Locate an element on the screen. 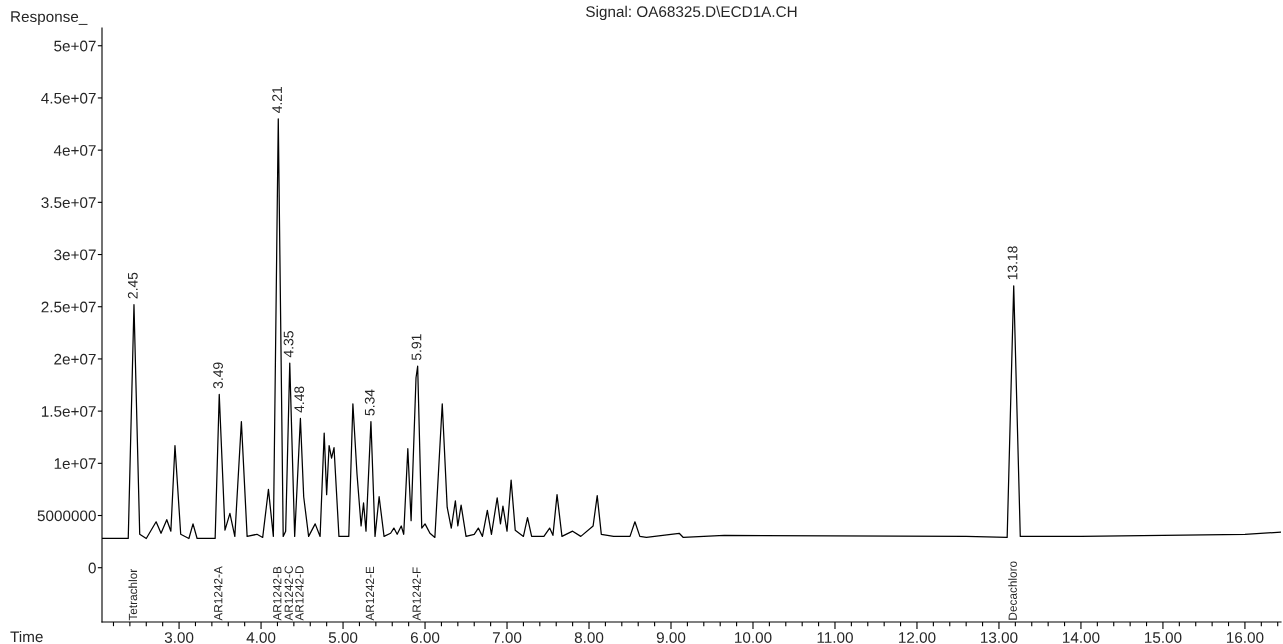 The image size is (1283, 644). y-tick-label: 5e+07 is located at coordinates (75, 46).